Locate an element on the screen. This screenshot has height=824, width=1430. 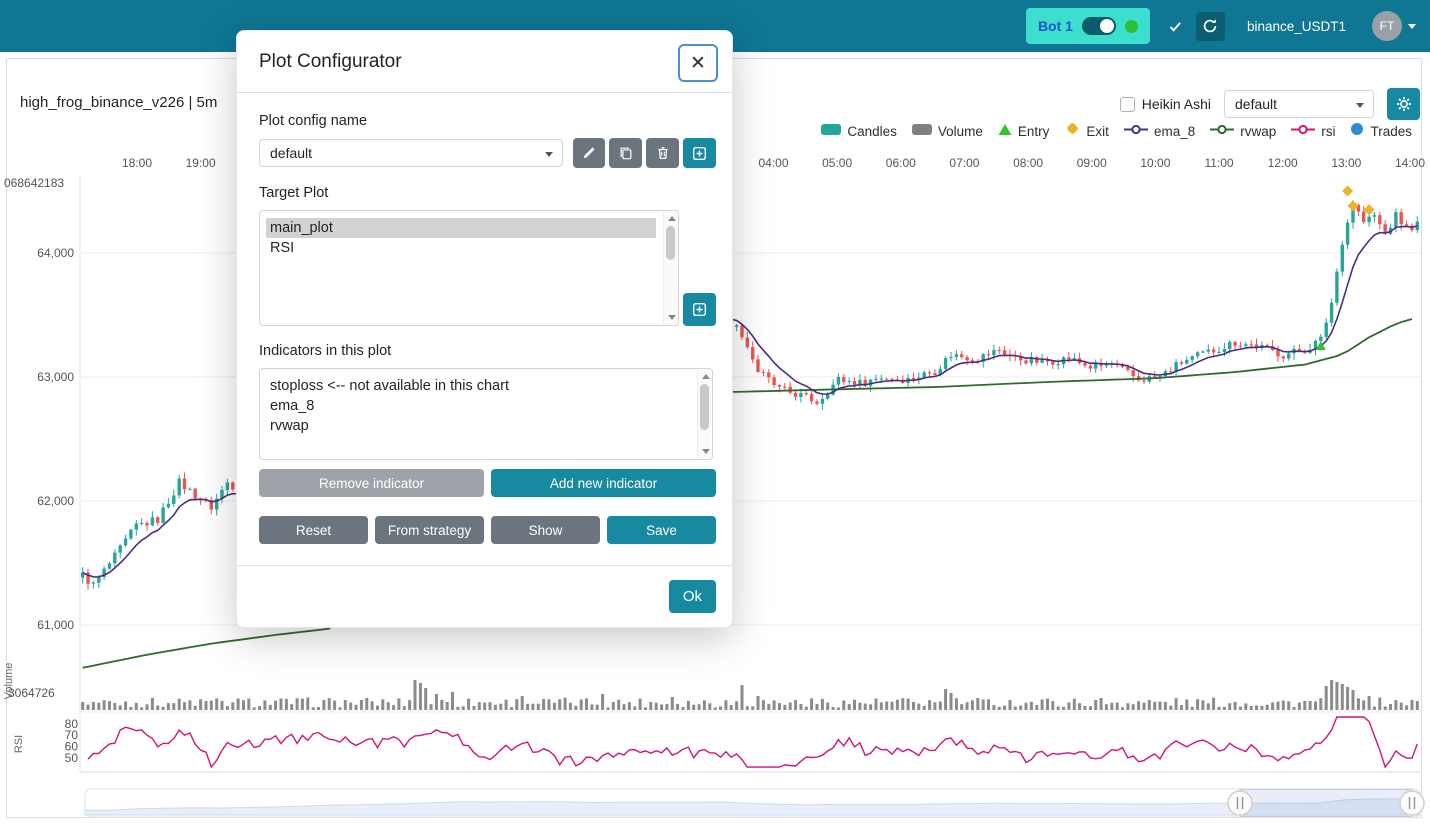
trash-icon is located at coordinates (662, 153).